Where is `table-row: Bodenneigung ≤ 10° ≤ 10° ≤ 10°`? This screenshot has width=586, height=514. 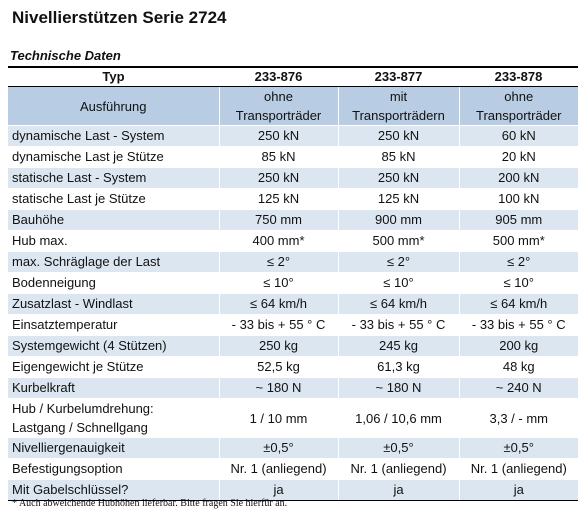
table-row: Bodenneigung ≤ 10° ≤ 10° ≤ 10° is located at coordinates (293, 283).